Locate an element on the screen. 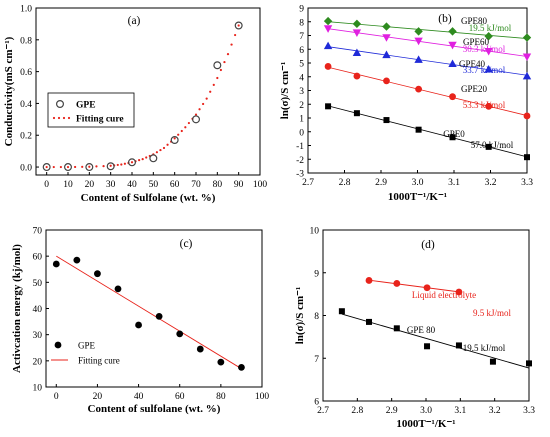 This screenshot has width=550, height=437. x-tick-label: 20 is located at coordinates (98, 397).